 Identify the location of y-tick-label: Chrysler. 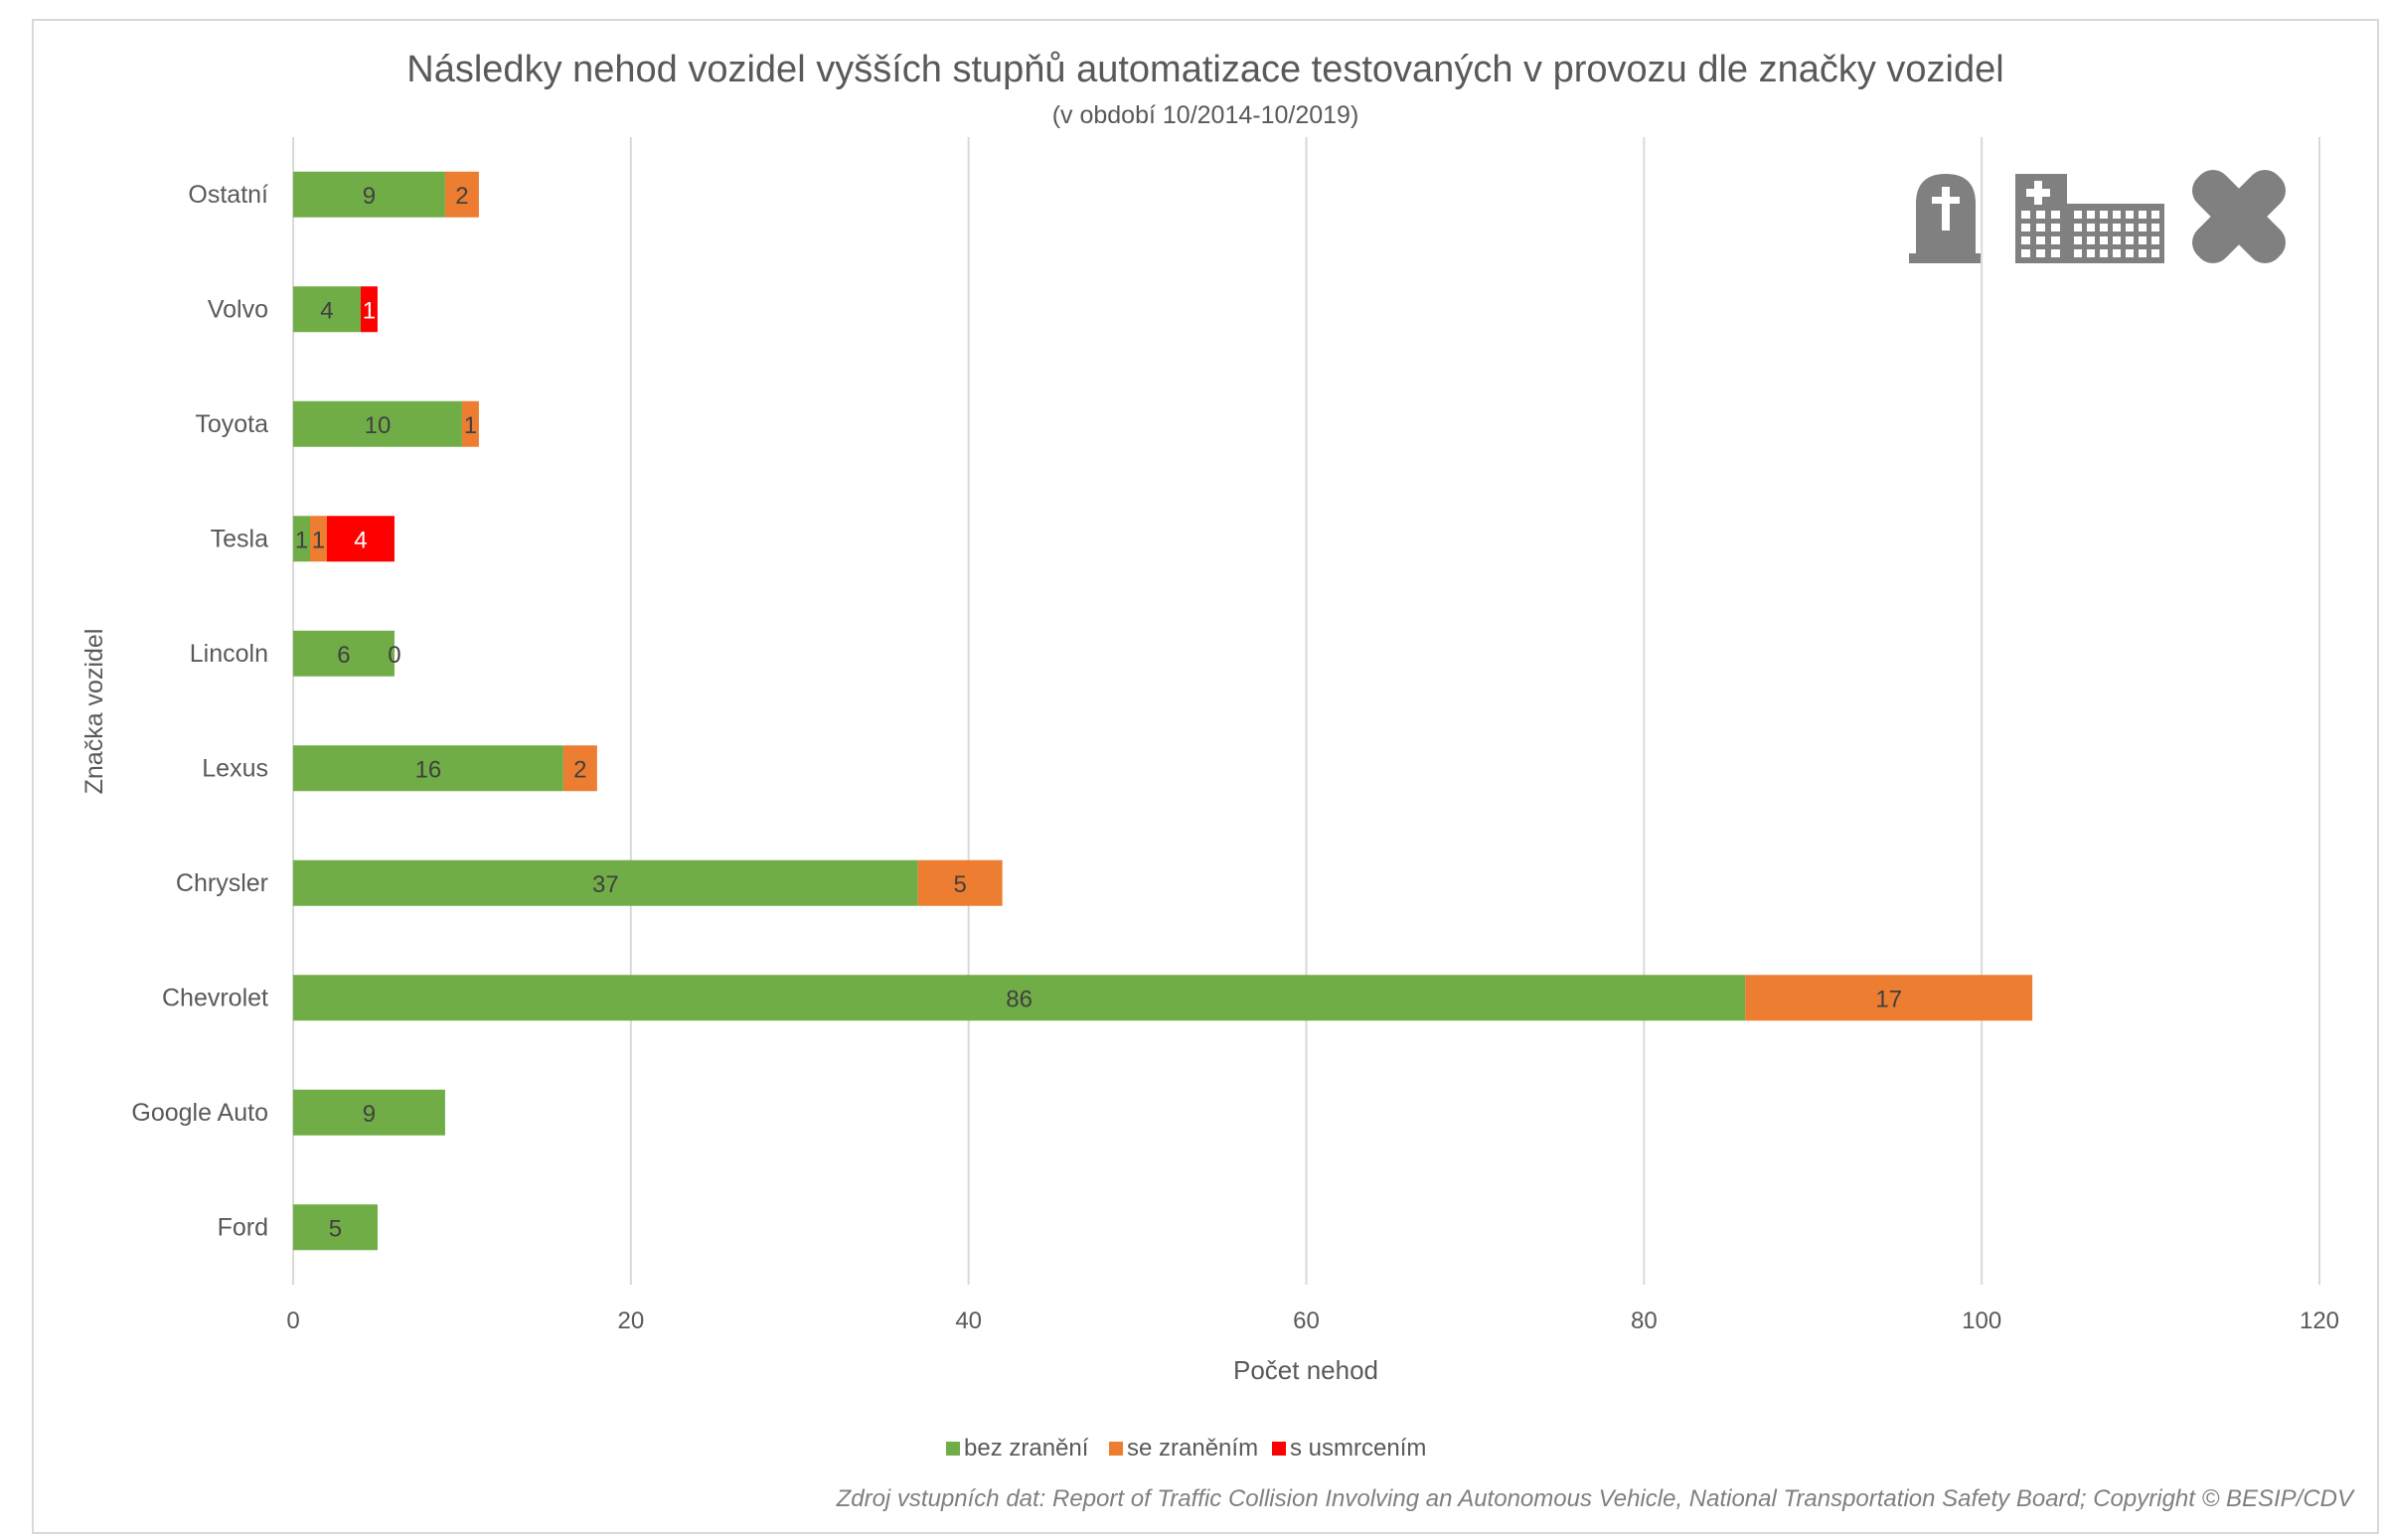
(222, 883).